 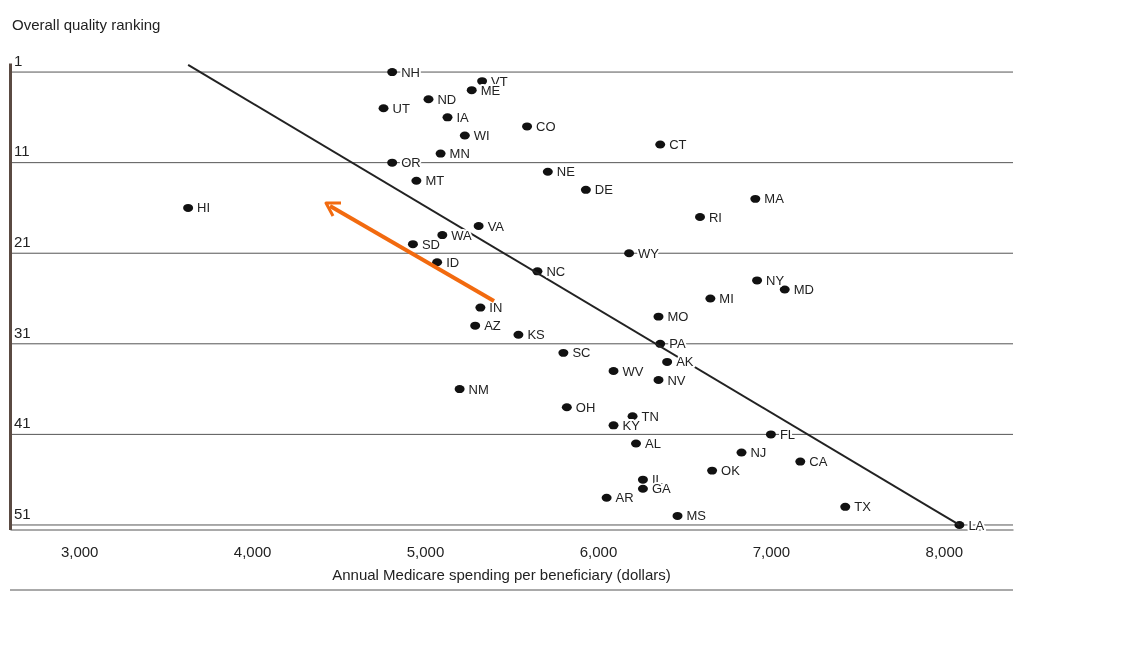 I want to click on y-tick-label: 11, so click(x=22, y=151).